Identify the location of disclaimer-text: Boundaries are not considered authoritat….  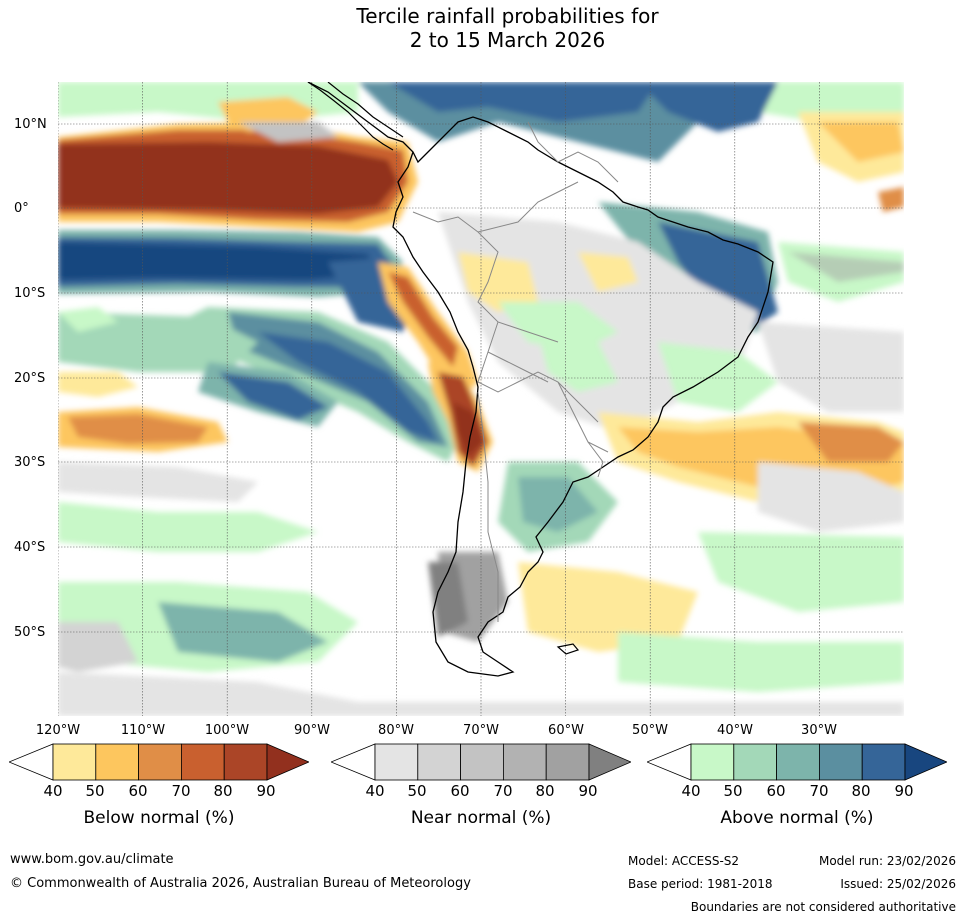
(823, 907).